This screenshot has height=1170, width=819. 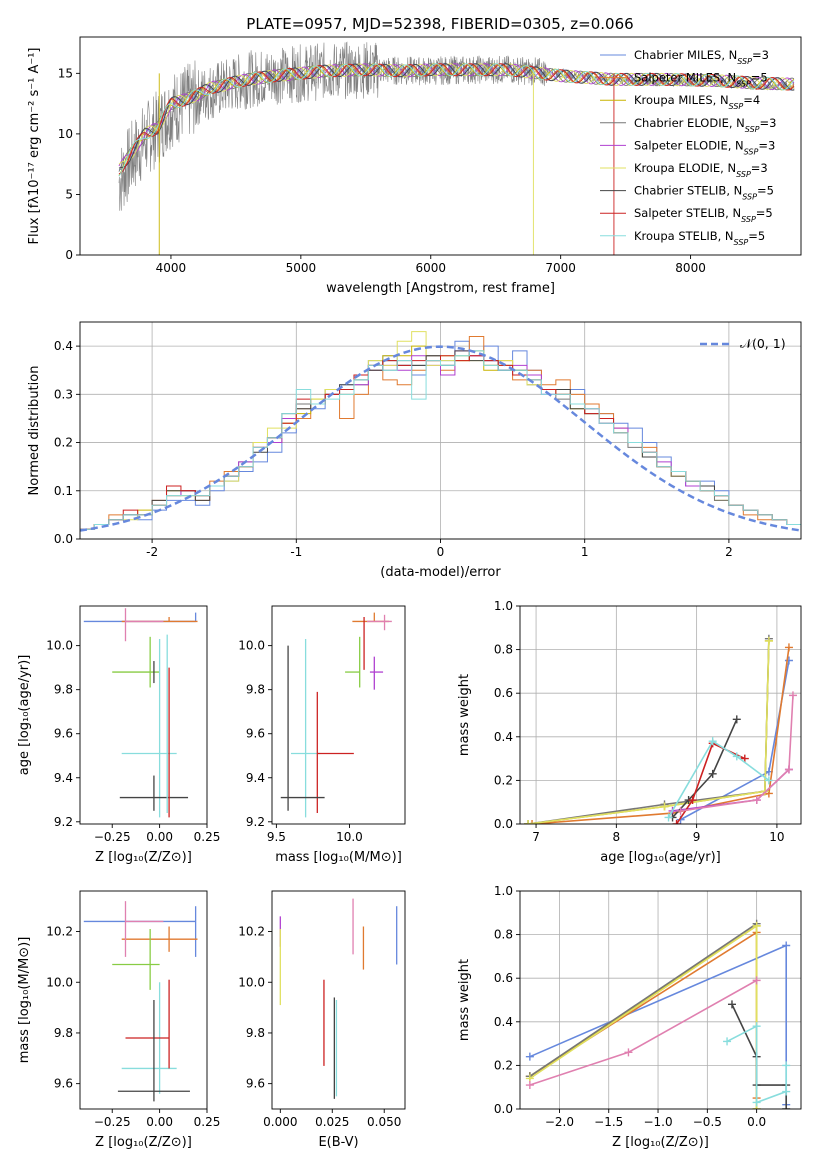 I want to click on residual-histogram, so click(x=440, y=440).